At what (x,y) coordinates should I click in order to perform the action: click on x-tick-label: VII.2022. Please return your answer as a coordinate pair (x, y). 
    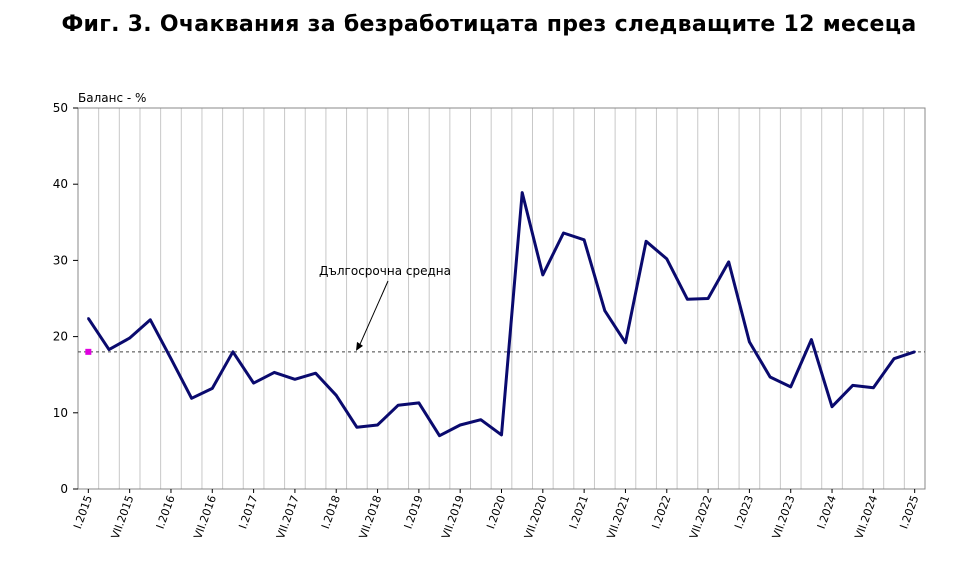
    Looking at the image, I should click on (701, 517).